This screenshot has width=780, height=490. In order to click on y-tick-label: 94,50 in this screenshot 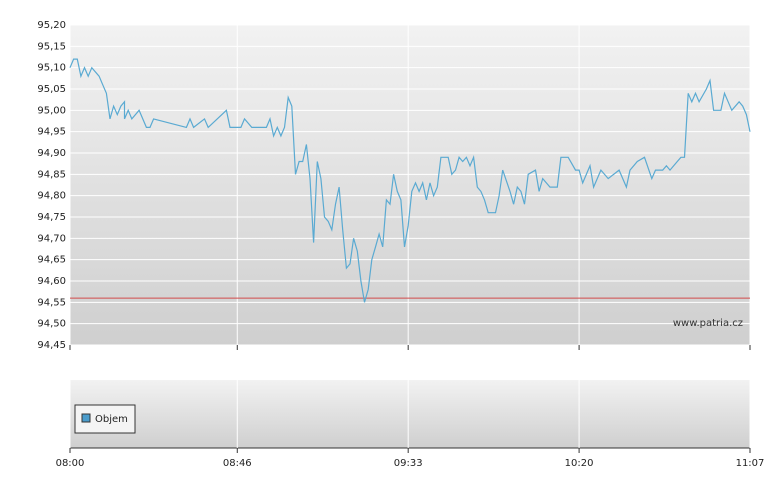, I will do `click(51, 324)`.